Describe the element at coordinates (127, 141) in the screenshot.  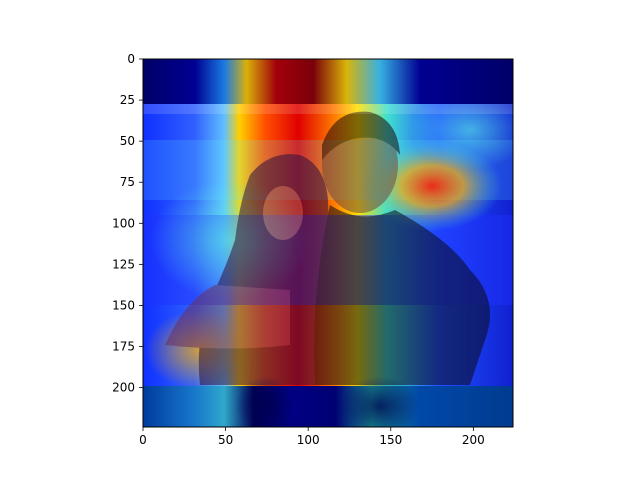
I see `y-tick-label: 50` at that location.